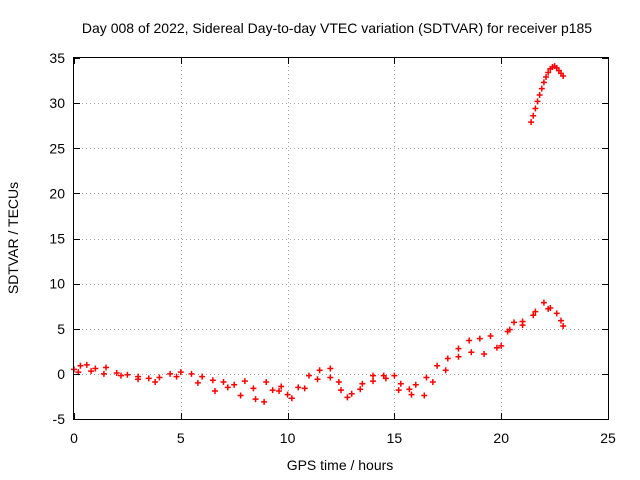 The width and height of the screenshot is (640, 480). I want to click on x-axis-label: GPS time / hours, so click(340, 465).